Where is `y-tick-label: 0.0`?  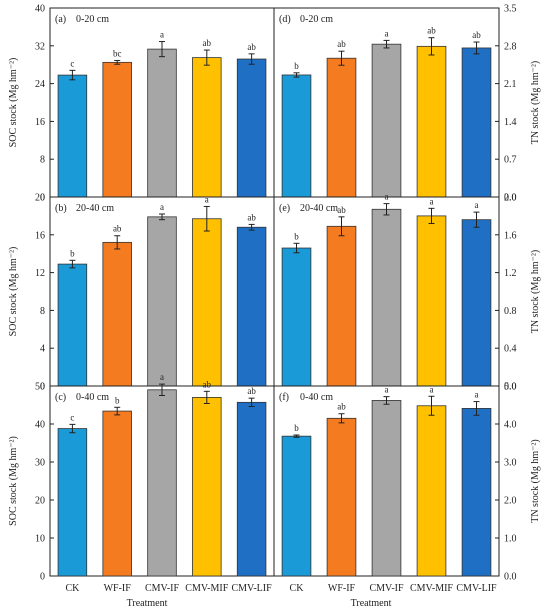
y-tick-label: 0.0 is located at coordinates (510, 198).